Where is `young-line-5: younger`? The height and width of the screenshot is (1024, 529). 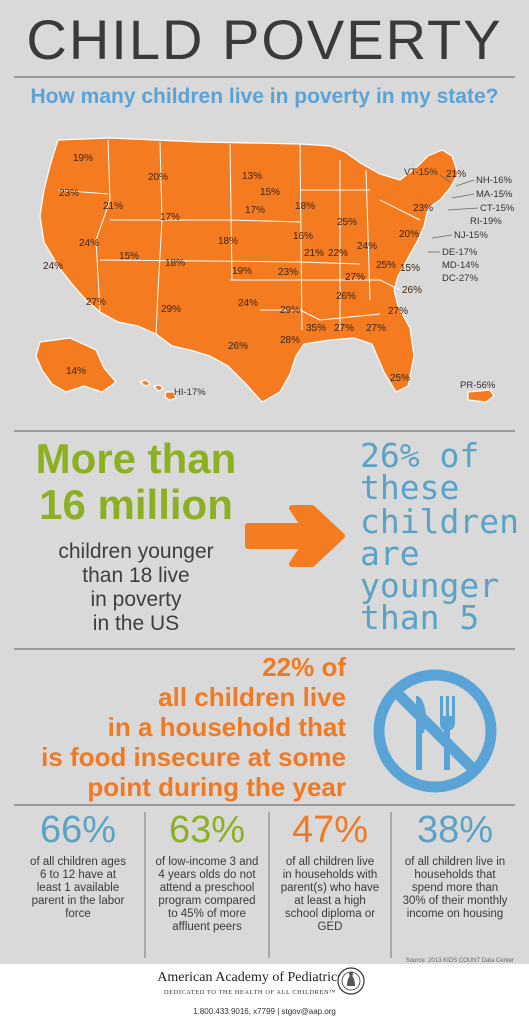 young-line-5: younger is located at coordinates (430, 585).